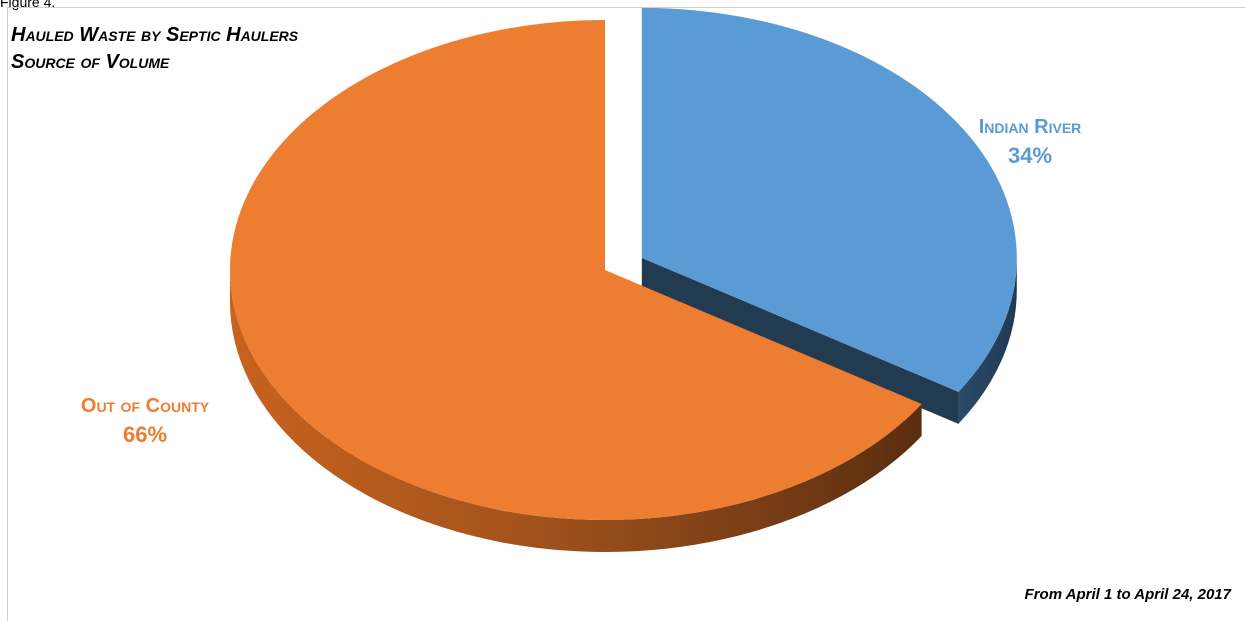 This screenshot has width=1245, height=621. What do you see at coordinates (145, 406) in the screenshot?
I see `data-label-out-of-county-name: Out of County` at bounding box center [145, 406].